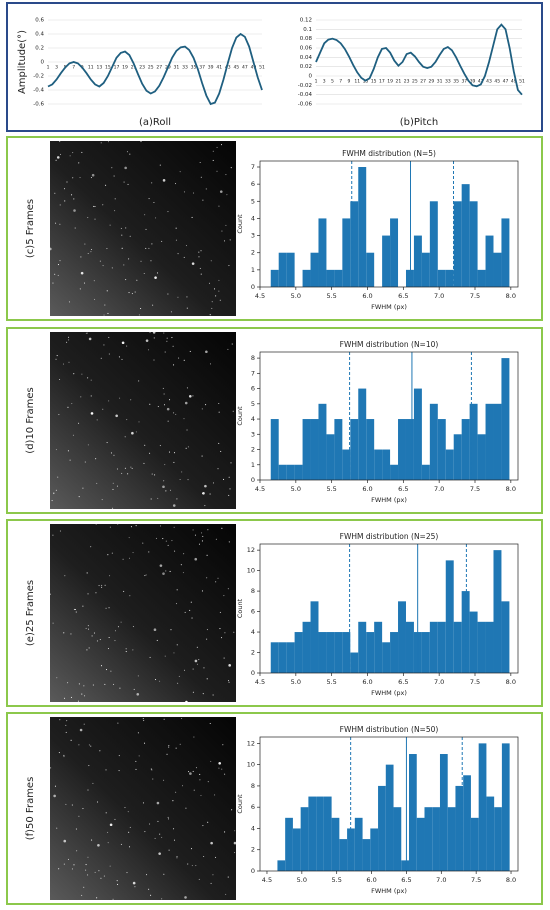 The height and width of the screenshot is (910, 550). I want to click on y-tick-label: 4, so click(253, 419).